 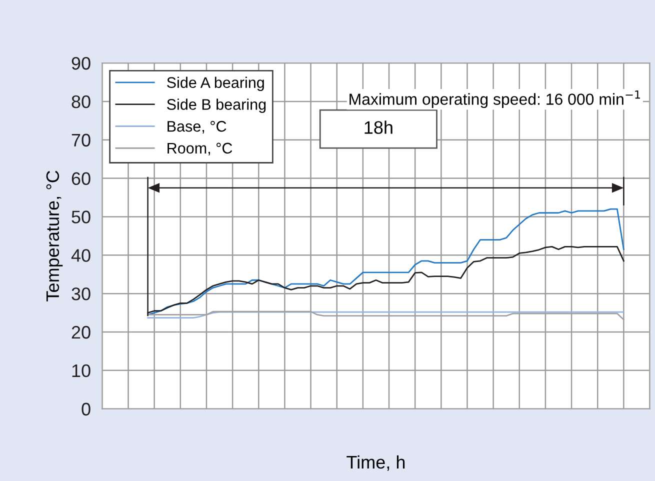 What do you see at coordinates (86, 409) in the screenshot?
I see `y-tick-label: 0` at bounding box center [86, 409].